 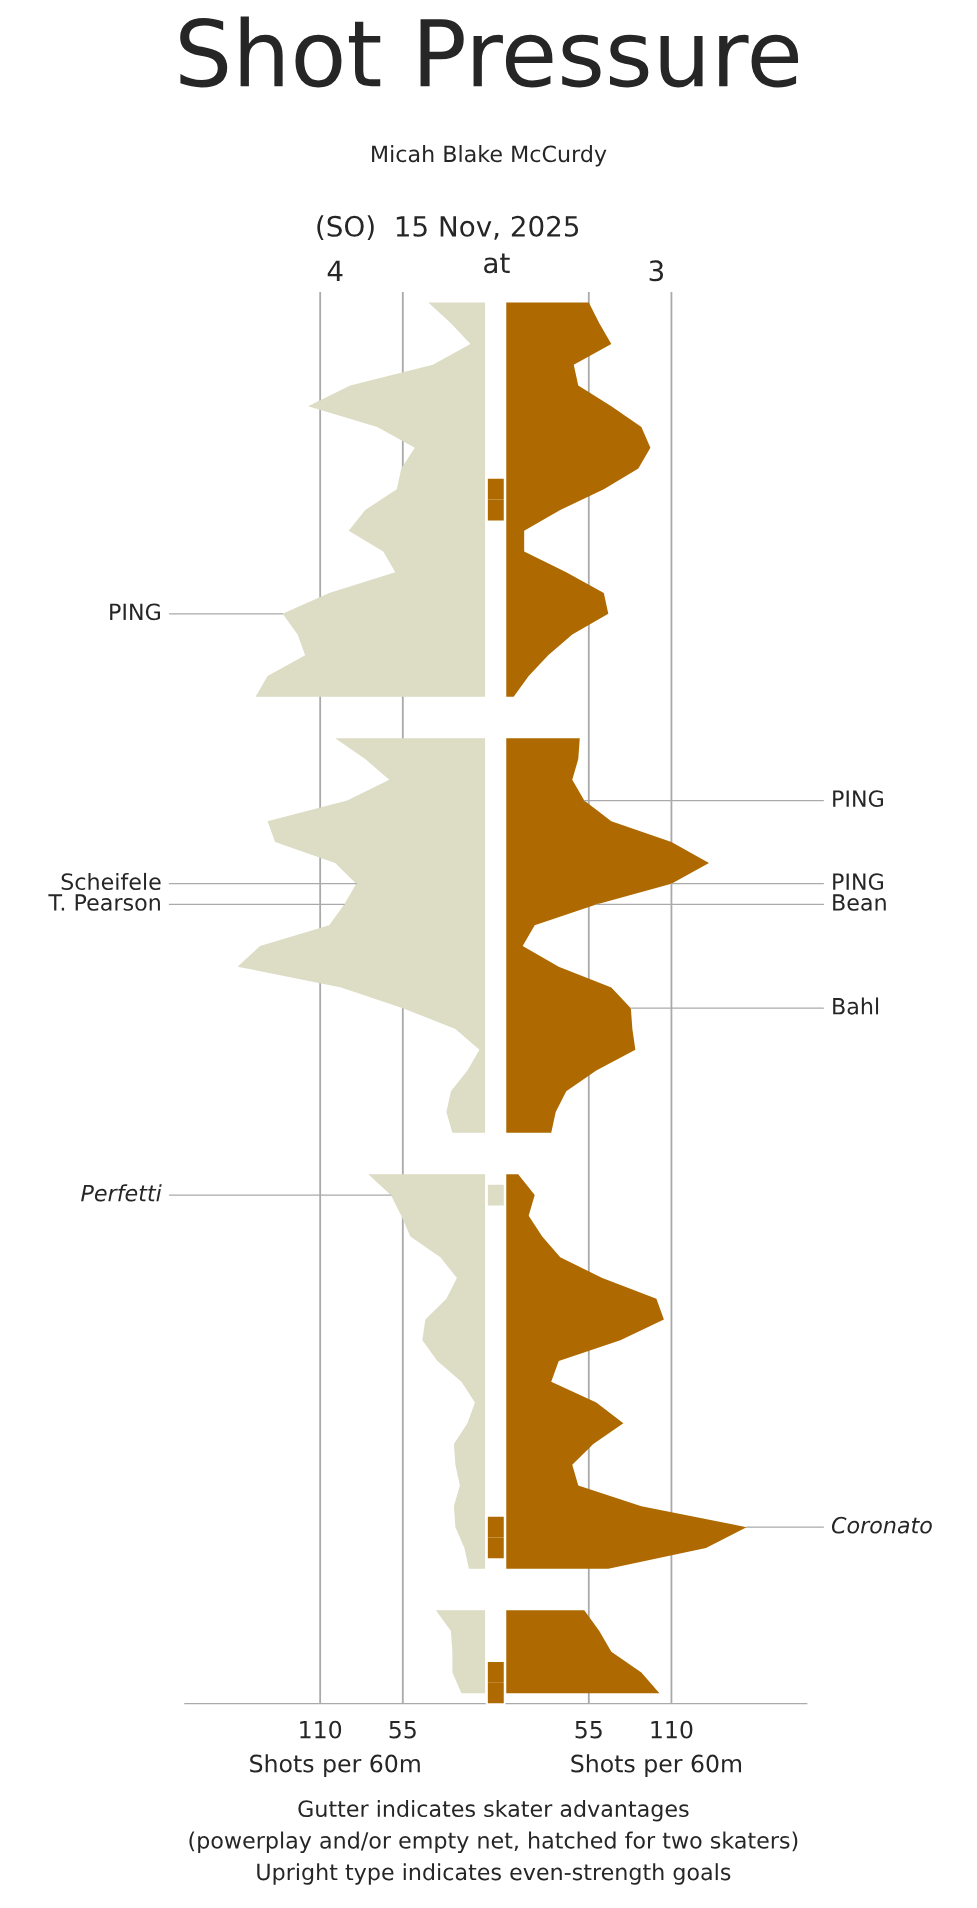 I want to click on text: Gutter indicates skater advantages, so click(x=493, y=1810).